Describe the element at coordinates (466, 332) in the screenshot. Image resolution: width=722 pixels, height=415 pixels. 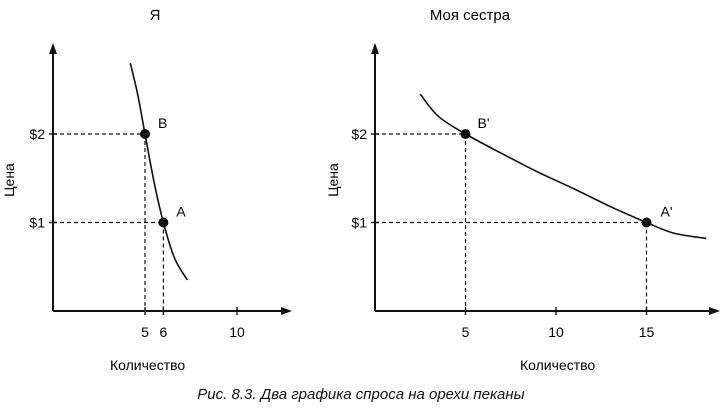
I see `chart2-x-tick-label-0: 5` at that location.